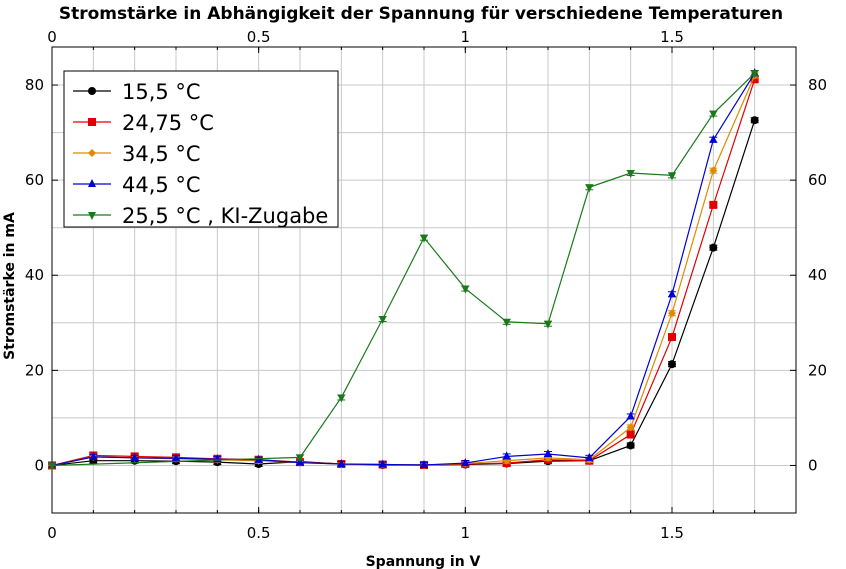 This screenshot has width=846, height=569. I want to click on x-top-tick-label: 1, so click(466, 37).